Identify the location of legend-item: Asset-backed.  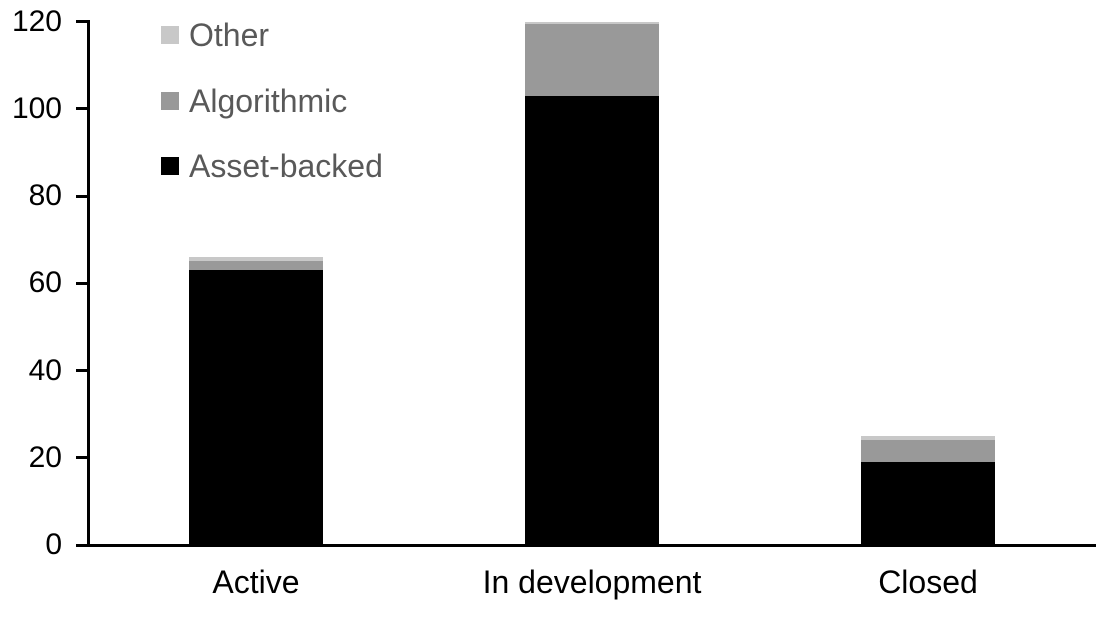
(272, 166).